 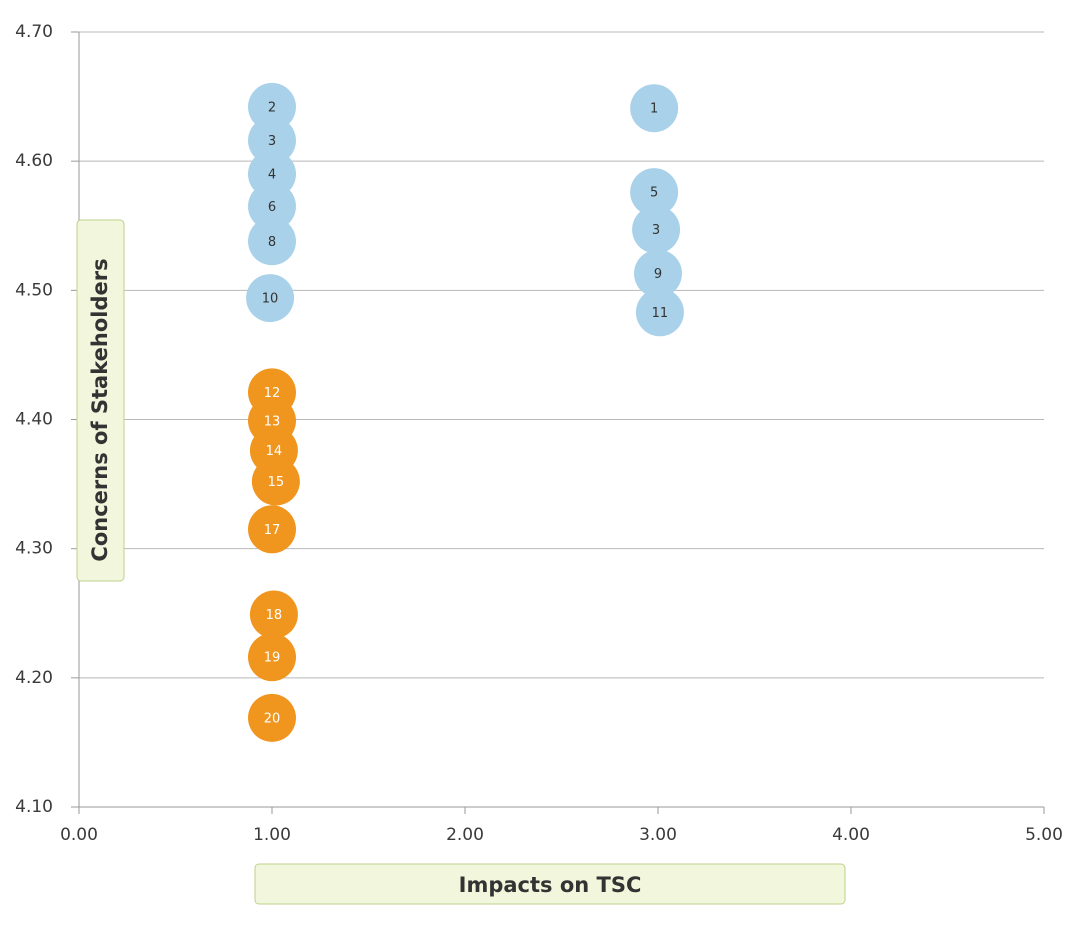 I want to click on data-point: 5, so click(x=654, y=192).